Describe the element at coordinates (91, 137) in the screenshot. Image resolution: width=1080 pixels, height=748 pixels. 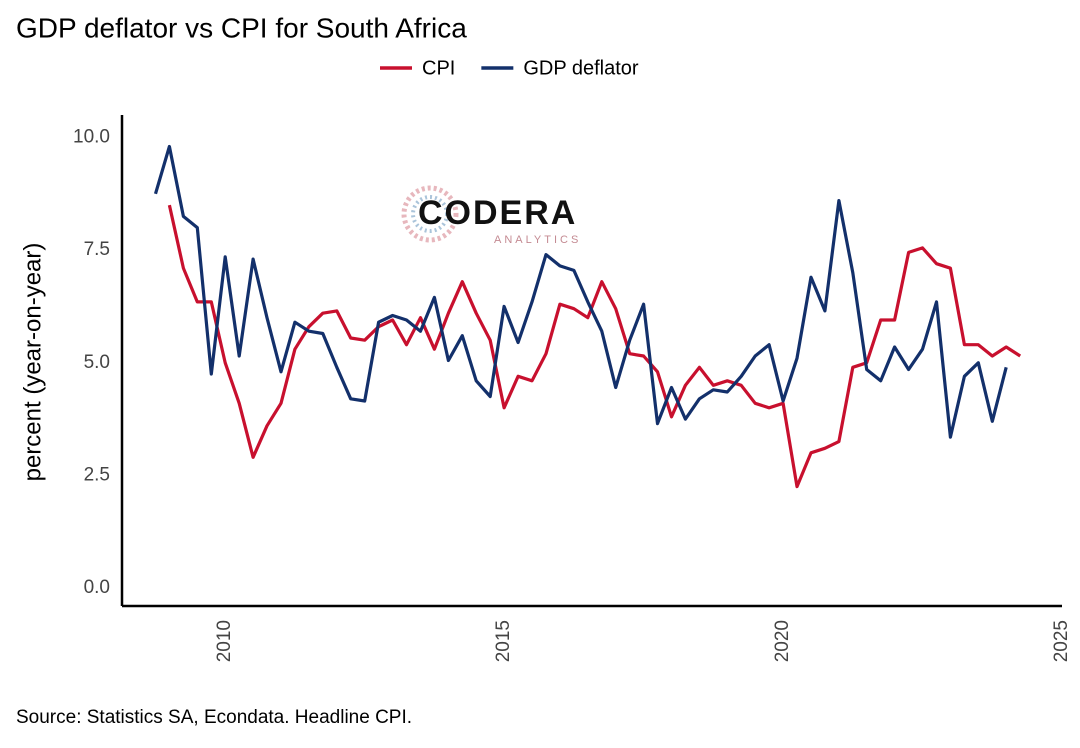
I see `y-tick-label: 10.0` at that location.